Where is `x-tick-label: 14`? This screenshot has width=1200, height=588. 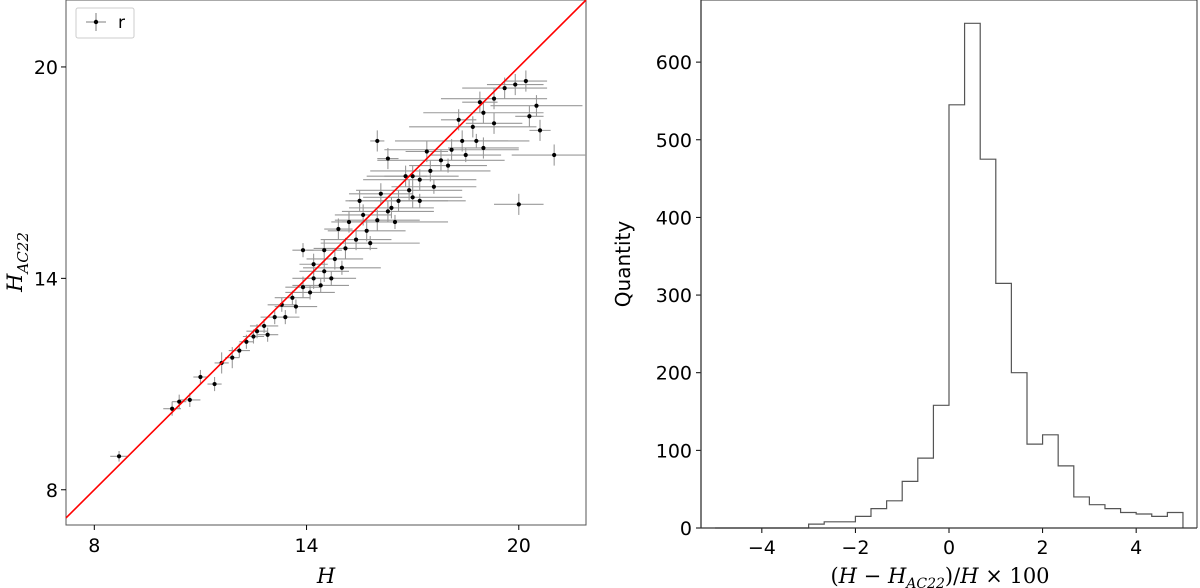 x-tick-label: 14 is located at coordinates (306, 546).